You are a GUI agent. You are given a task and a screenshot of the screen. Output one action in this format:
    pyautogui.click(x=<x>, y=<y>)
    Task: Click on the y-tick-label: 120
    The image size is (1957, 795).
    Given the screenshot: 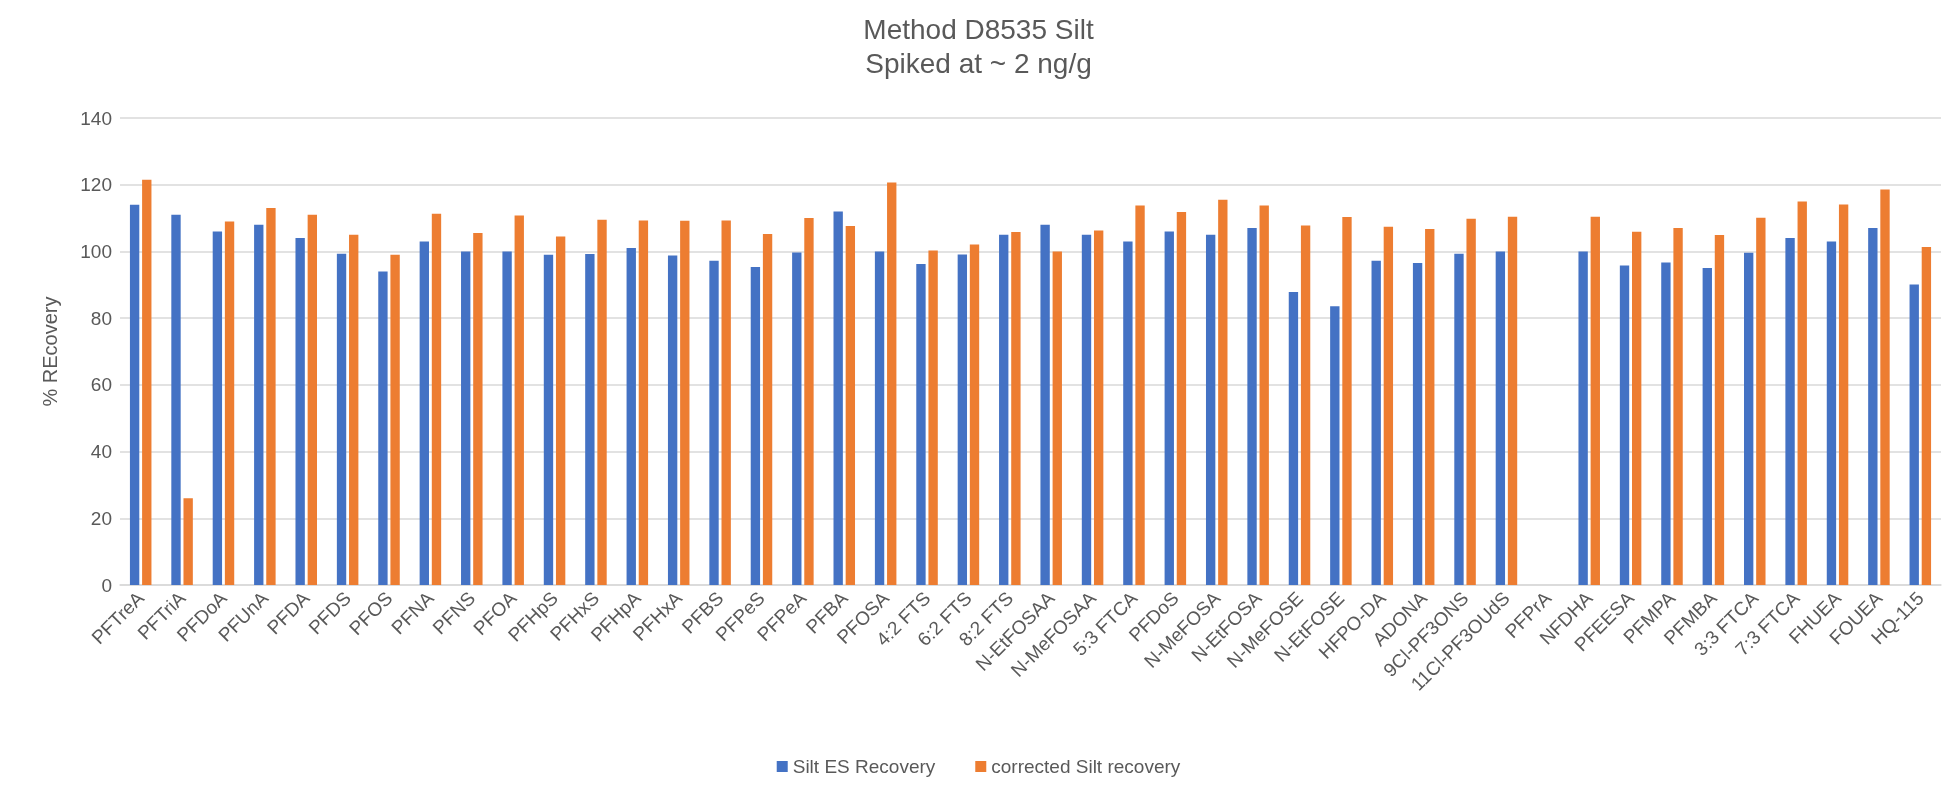 What is the action you would take?
    pyautogui.click(x=96, y=185)
    